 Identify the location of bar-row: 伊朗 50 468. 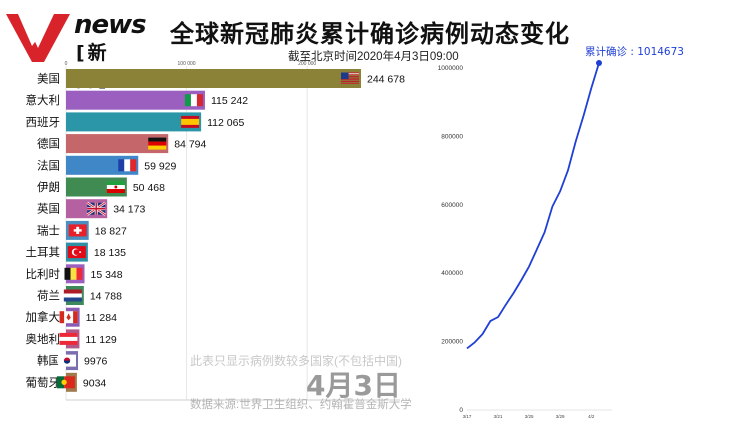
(101, 187).